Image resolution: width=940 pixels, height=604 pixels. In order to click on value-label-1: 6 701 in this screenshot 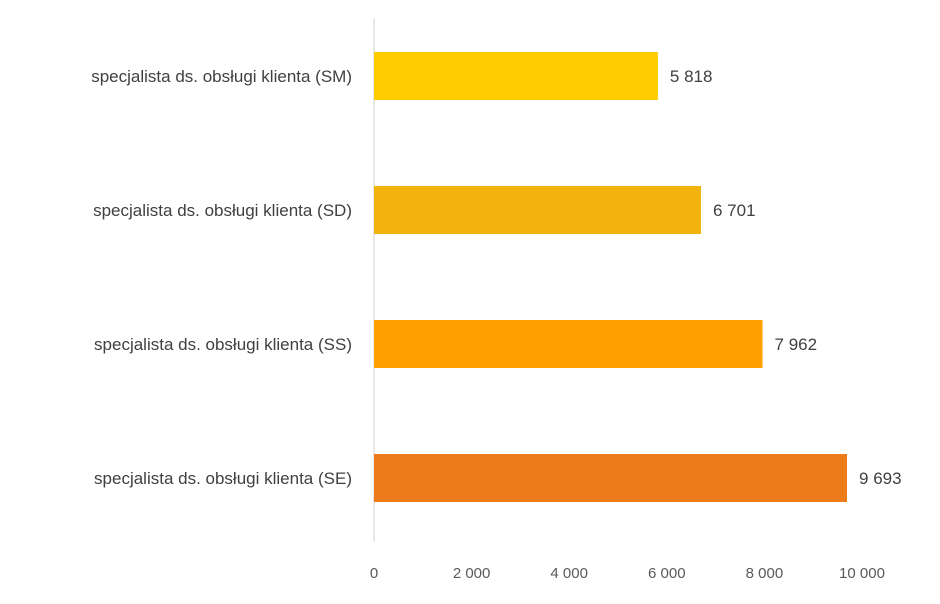, I will do `click(734, 210)`.